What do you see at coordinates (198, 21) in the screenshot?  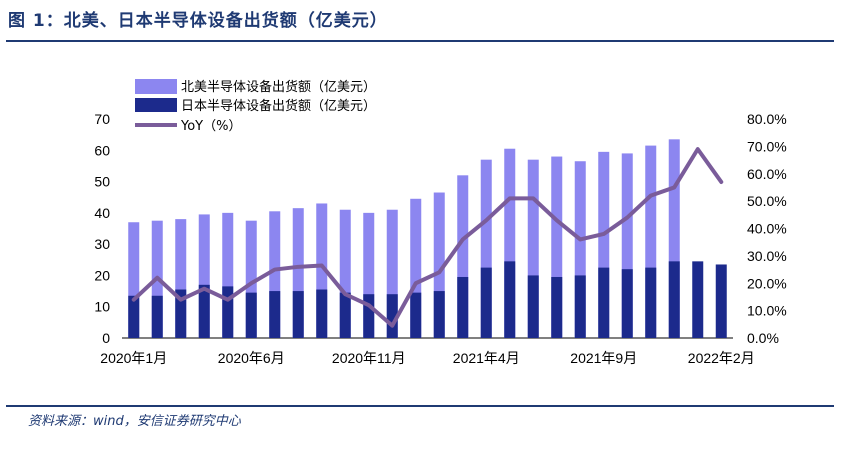 I see `figure-title: 图 1：北美、日本半导体设备出货额（亿美元）` at bounding box center [198, 21].